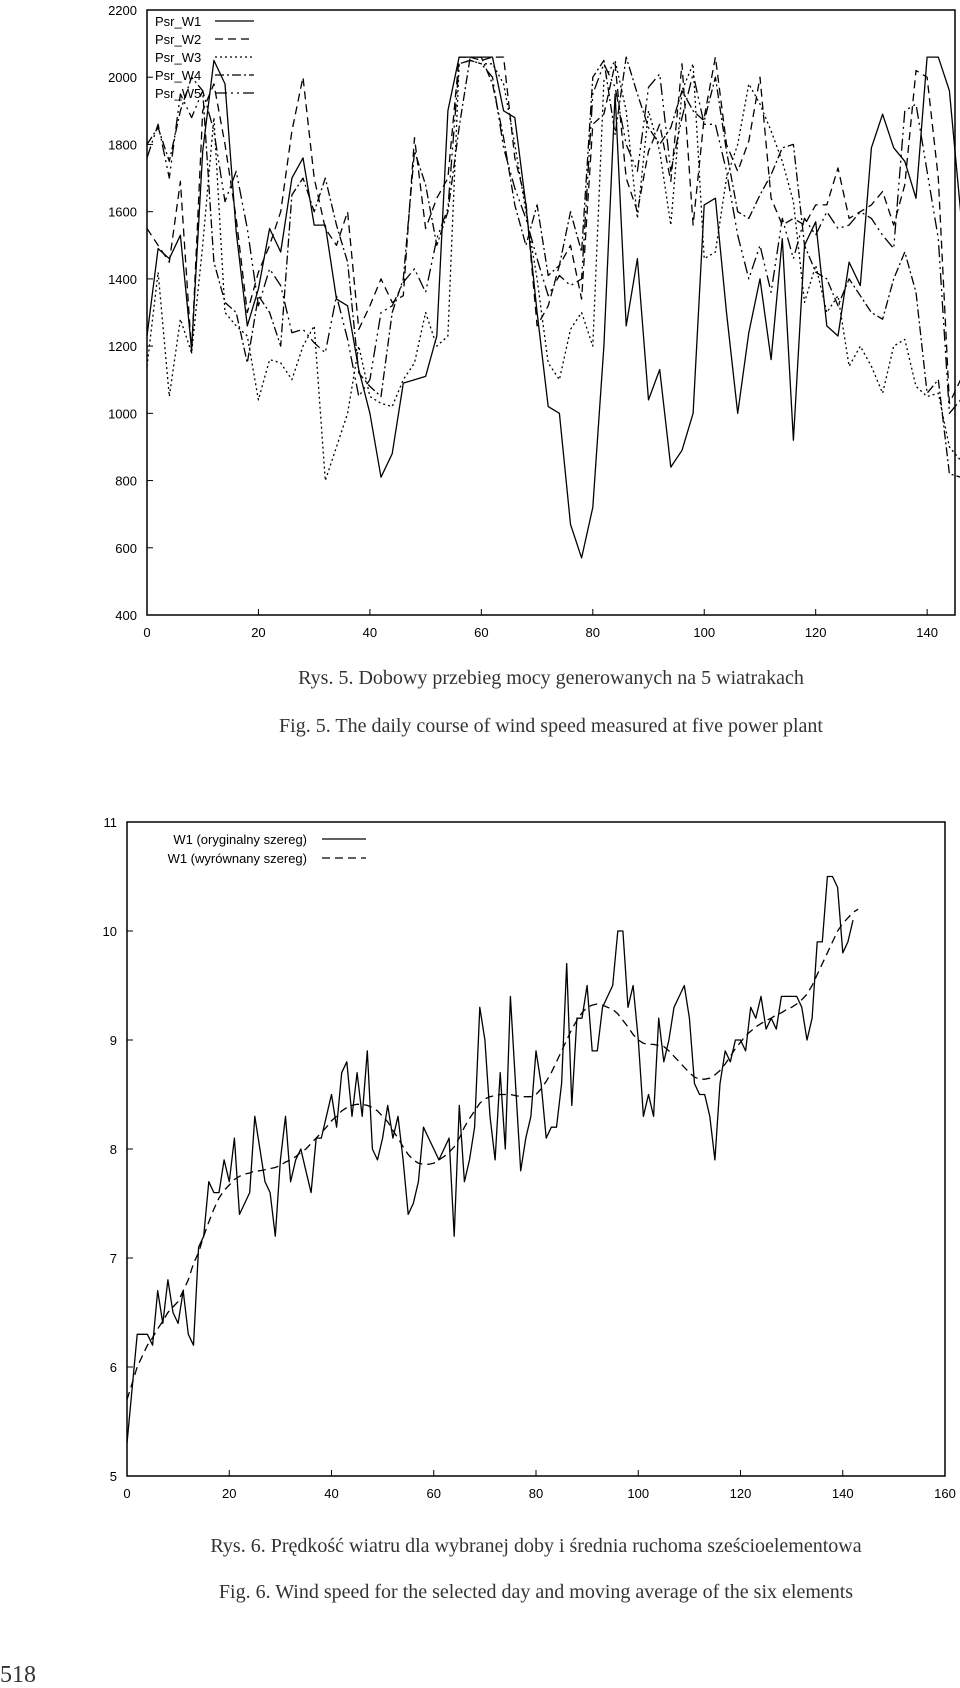  What do you see at coordinates (113, 1367) in the screenshot?
I see `c2-y-tick-label: 6` at bounding box center [113, 1367].